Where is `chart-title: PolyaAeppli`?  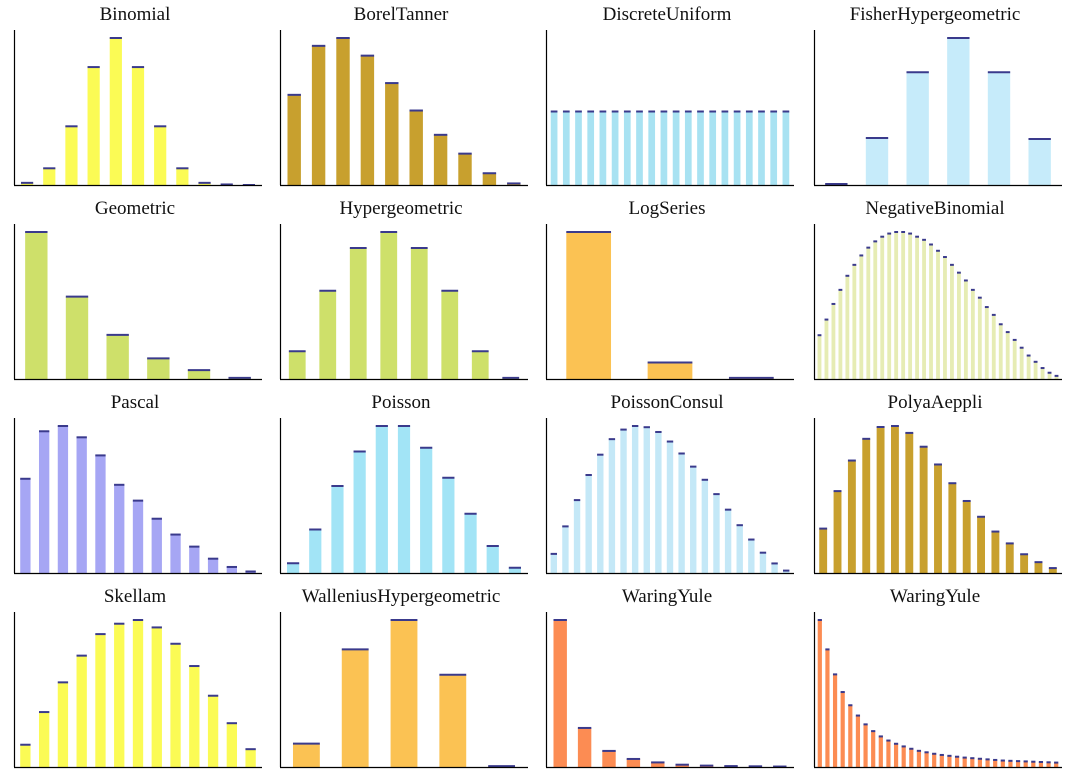
chart-title: PolyaAeppli is located at coordinates (935, 402).